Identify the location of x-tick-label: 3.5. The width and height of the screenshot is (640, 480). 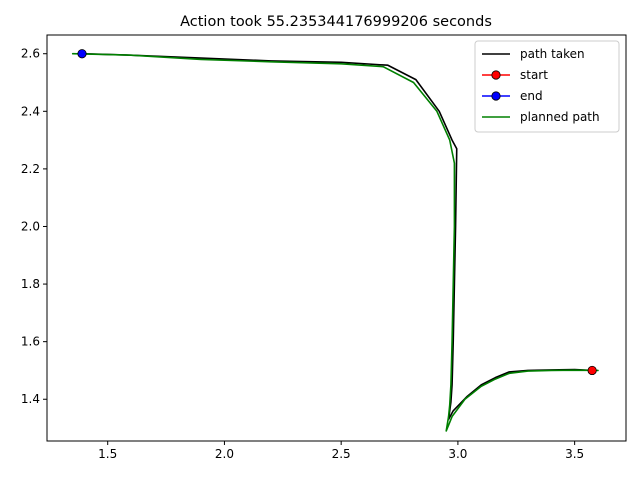
(574, 454).